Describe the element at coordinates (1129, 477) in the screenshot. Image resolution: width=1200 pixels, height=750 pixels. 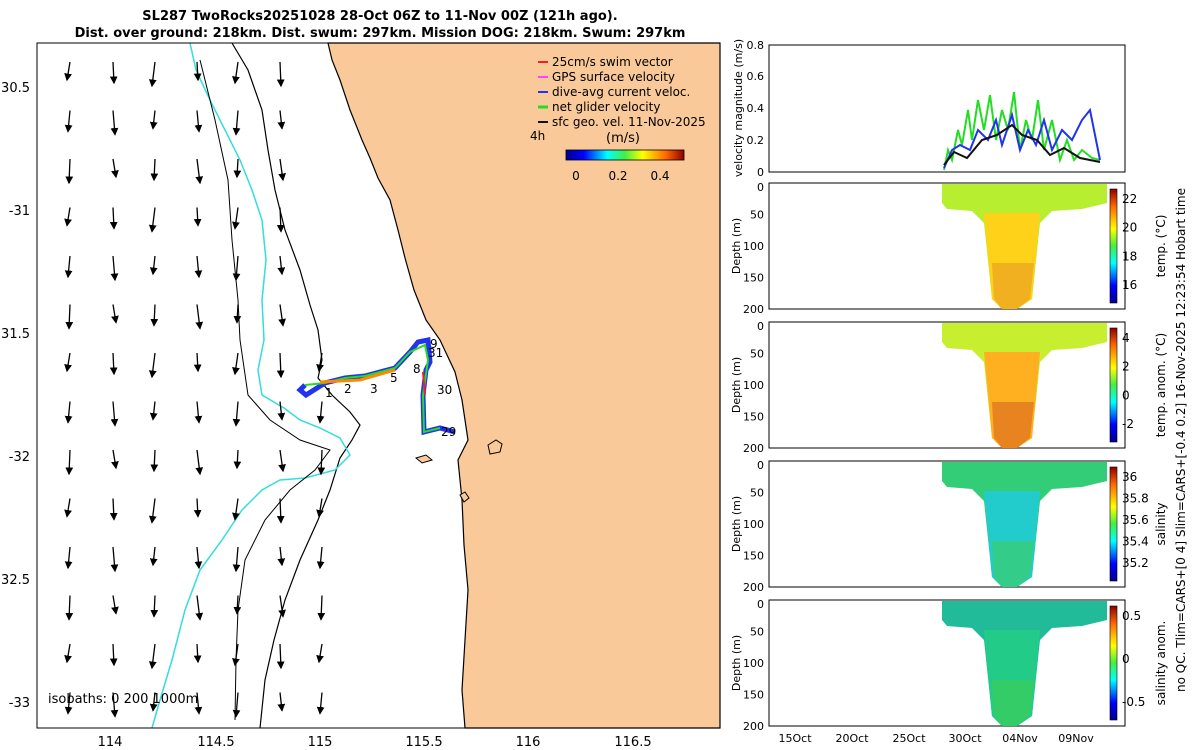
I see `cb-tick: 36` at that location.